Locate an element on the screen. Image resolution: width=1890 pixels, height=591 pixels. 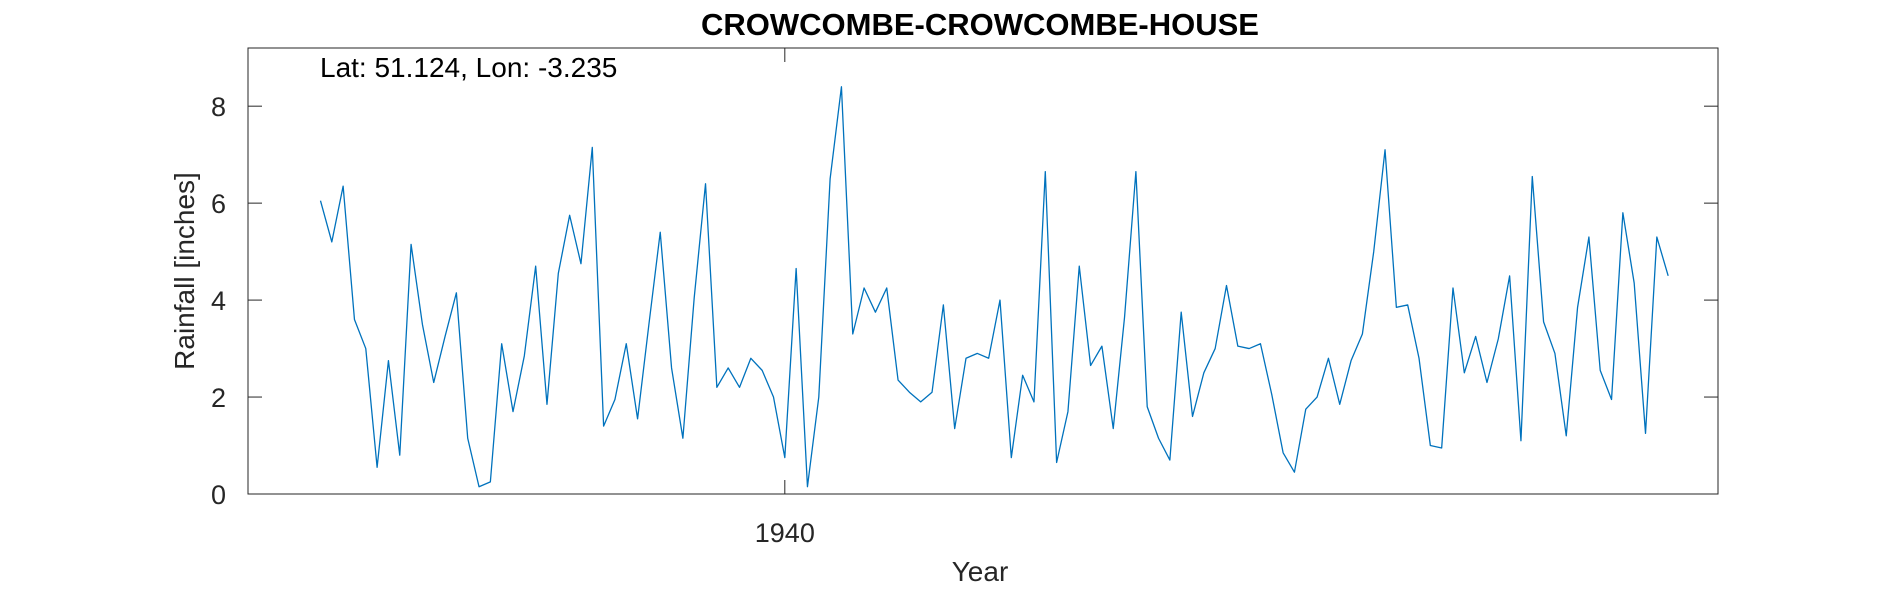
x-tick-label: 1940 is located at coordinates (785, 533).